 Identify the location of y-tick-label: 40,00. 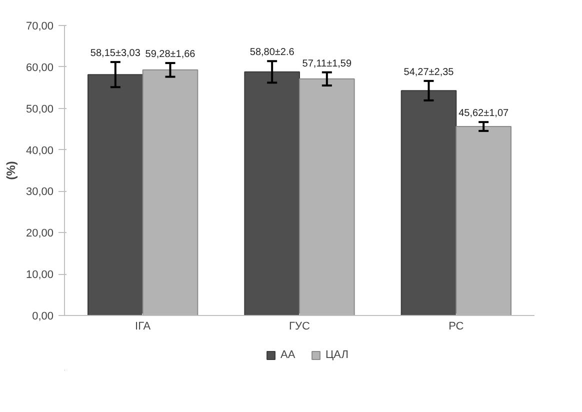
(40, 150).